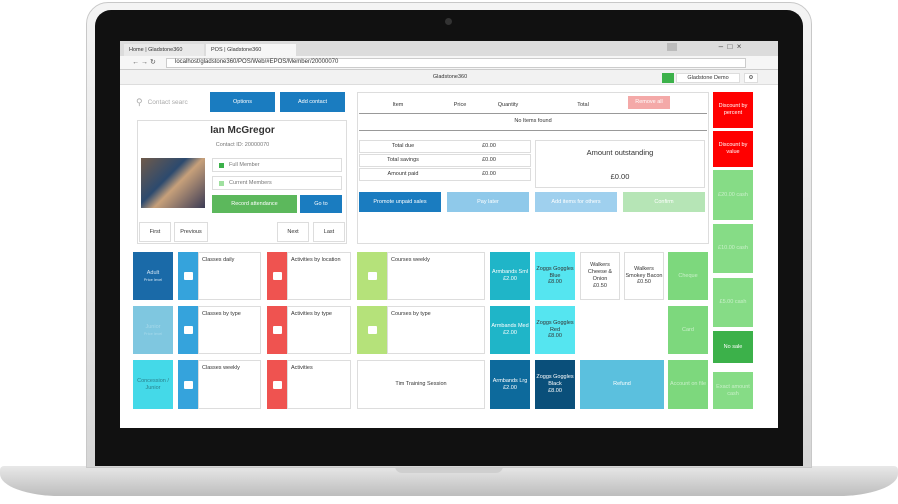  I want to click on column-header: Price, so click(460, 104).